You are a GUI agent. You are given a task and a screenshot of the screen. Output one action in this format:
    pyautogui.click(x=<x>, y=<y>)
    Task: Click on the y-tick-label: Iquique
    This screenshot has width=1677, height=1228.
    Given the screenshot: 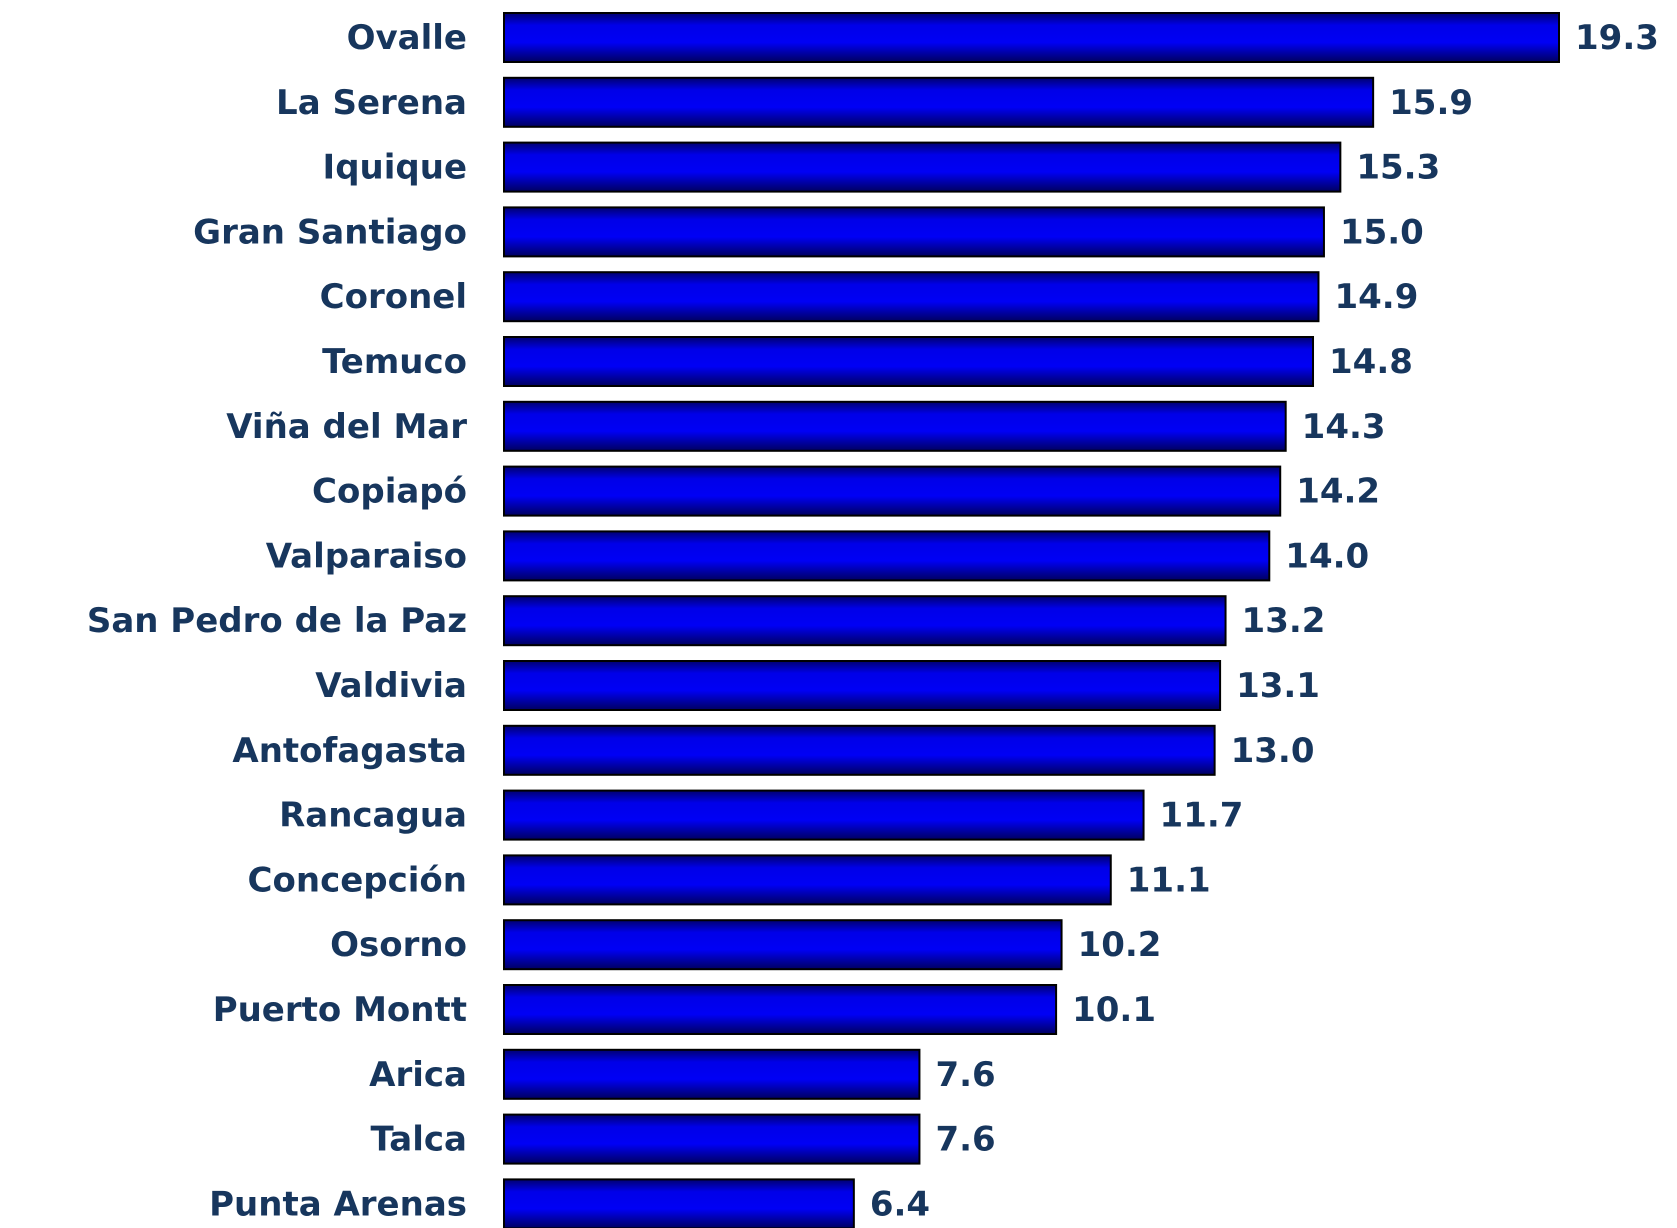 What is the action you would take?
    pyautogui.click(x=395, y=168)
    